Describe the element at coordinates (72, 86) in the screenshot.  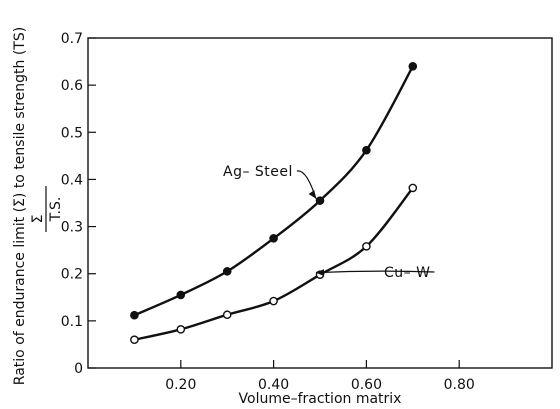
I see `y-tick-label: 0.6` at that location.